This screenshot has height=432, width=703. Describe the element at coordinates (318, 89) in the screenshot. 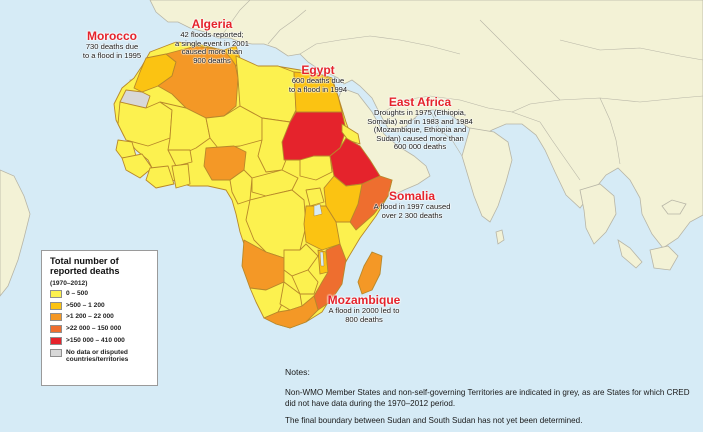

I see `label-egypt-line: to a flood in 1994` at that location.